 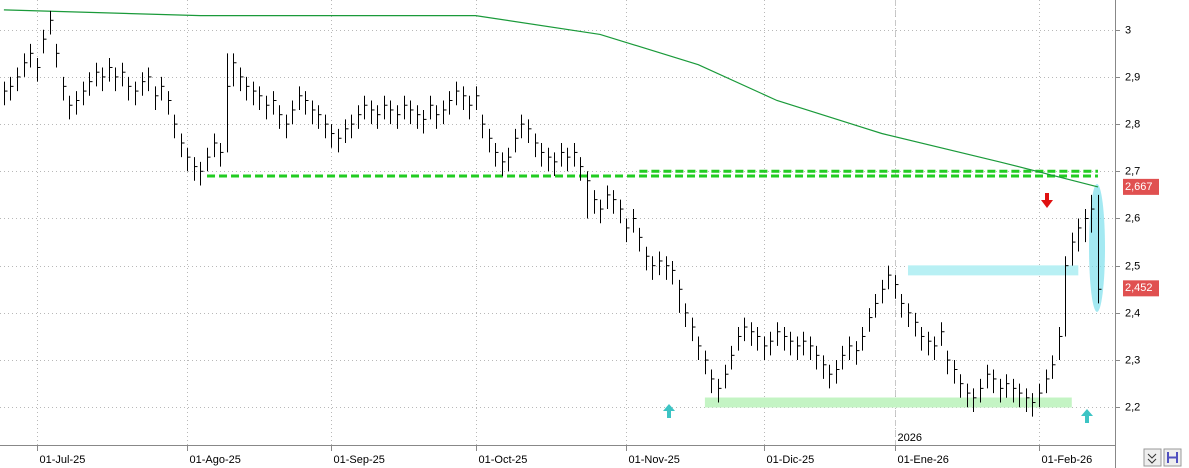 I want to click on x-tick-label: 01-Nov-25, so click(x=654, y=460).